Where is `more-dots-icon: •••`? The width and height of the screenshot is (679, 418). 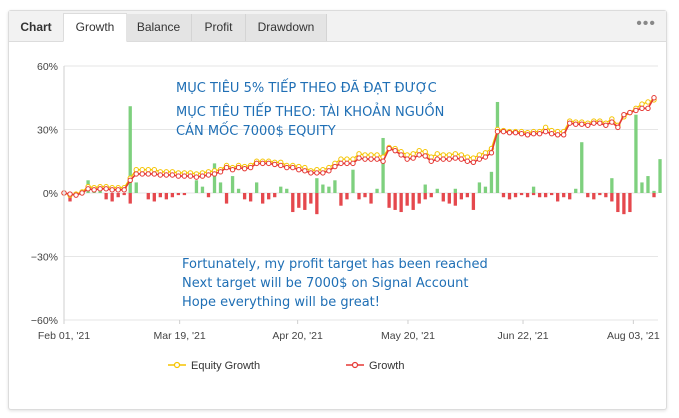
more-dots-icon: ••• is located at coordinates (646, 23).